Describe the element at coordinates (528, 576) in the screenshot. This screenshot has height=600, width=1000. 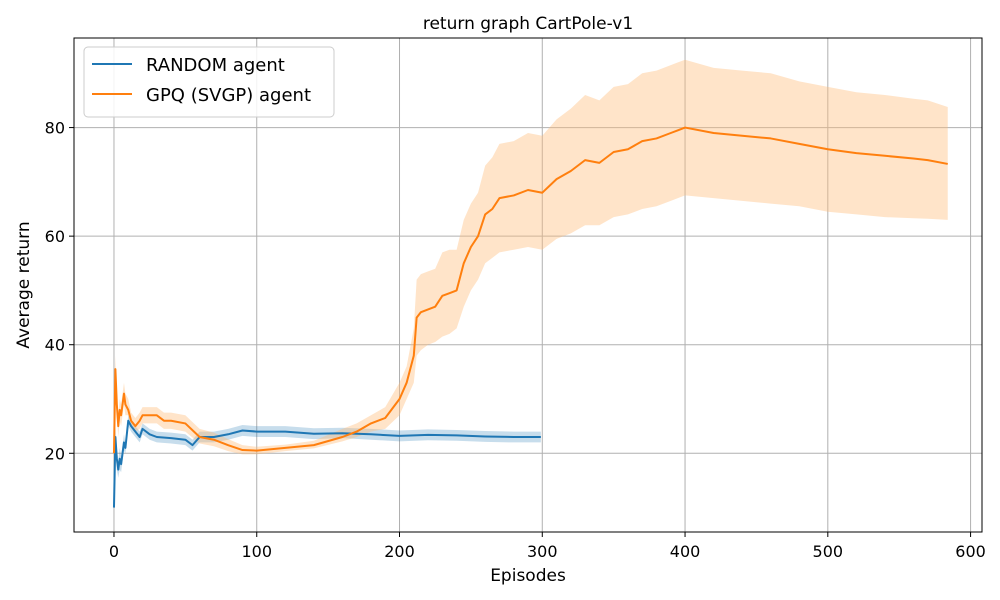
I see `x-axis-label: Episodes` at that location.